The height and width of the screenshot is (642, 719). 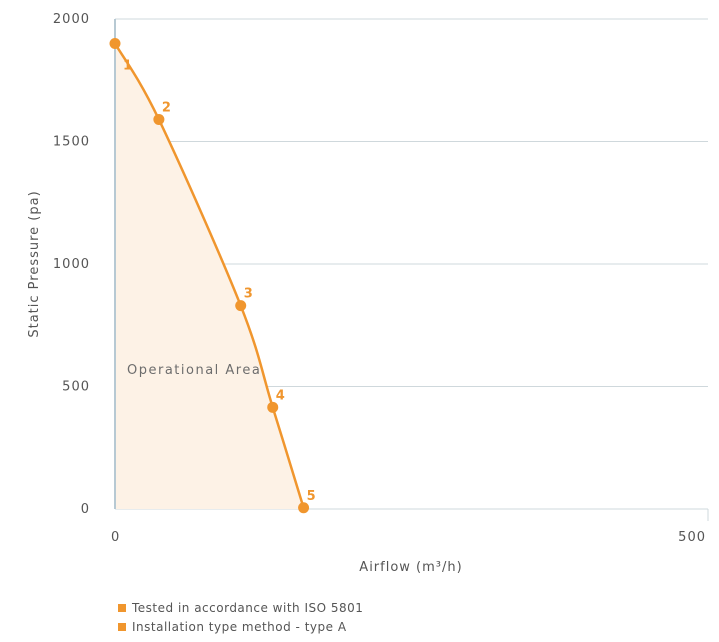 I want to click on data-point-label: 5, so click(x=311, y=496).